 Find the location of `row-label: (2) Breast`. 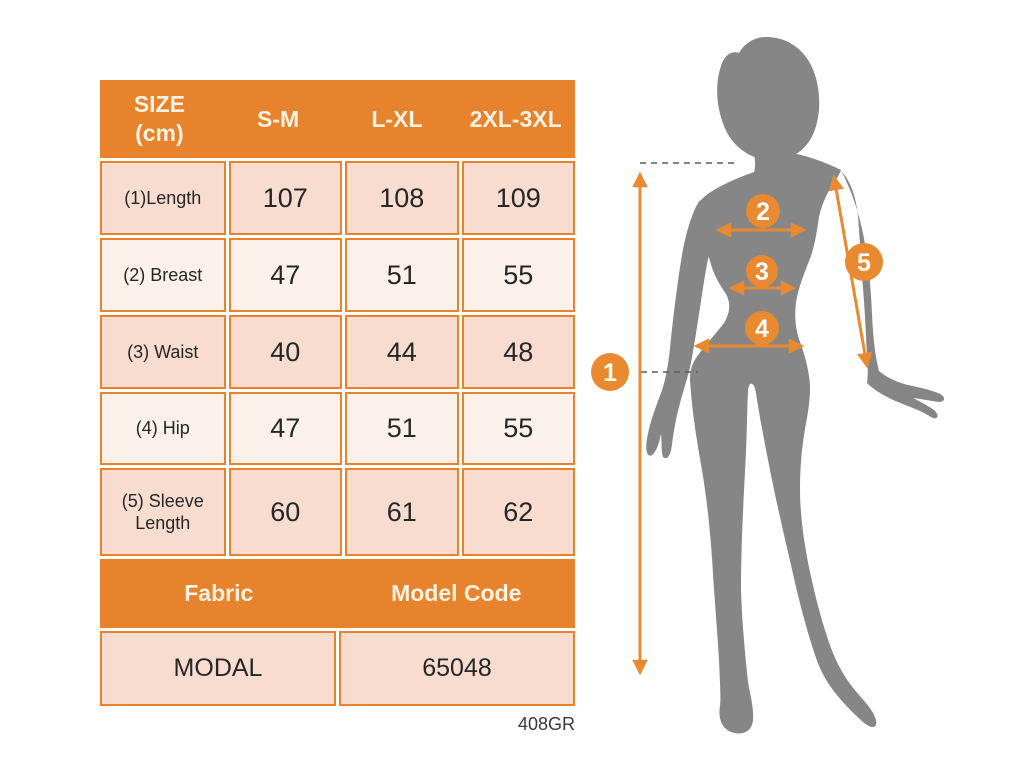

row-label: (2) Breast is located at coordinates (163, 275).